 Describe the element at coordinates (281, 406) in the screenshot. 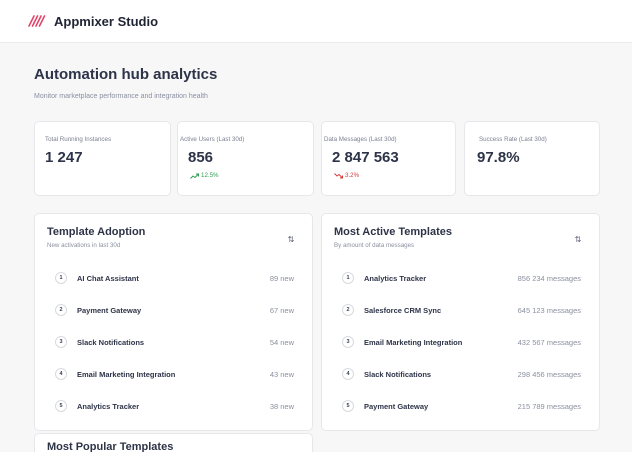

I see `template-value: 38 new` at that location.